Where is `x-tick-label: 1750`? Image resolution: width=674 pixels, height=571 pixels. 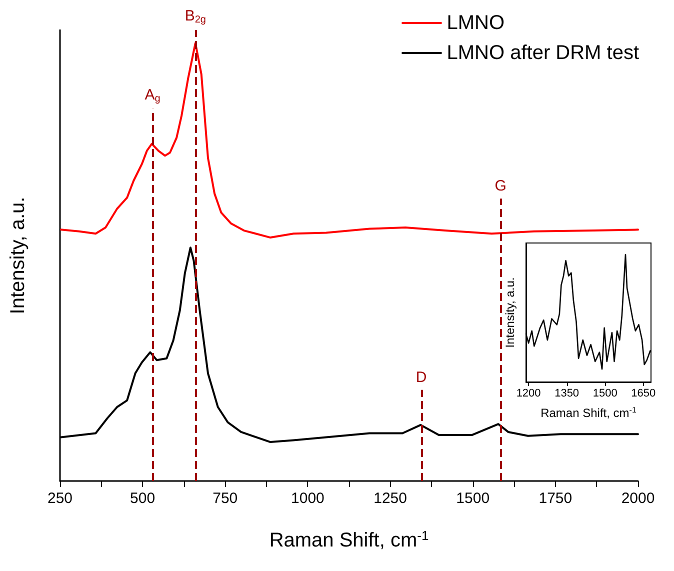
x-tick-label: 1750 is located at coordinates (555, 498).